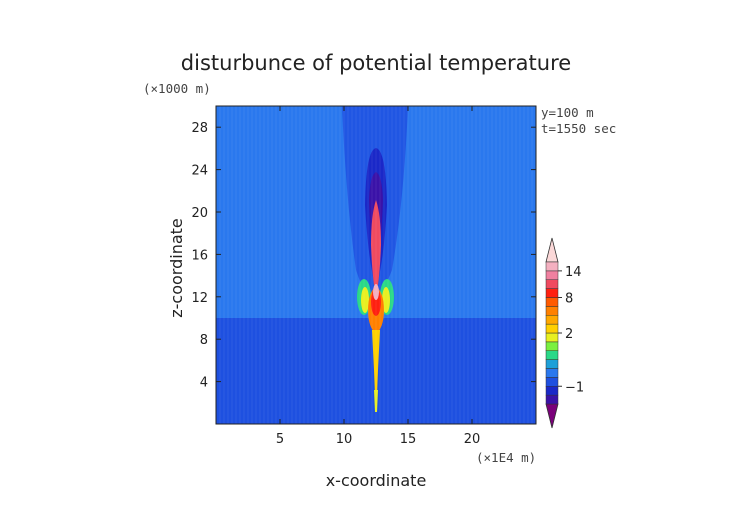 The height and width of the screenshot is (532, 752). Describe the element at coordinates (573, 272) in the screenshot. I see `colorbar-tick-label: 14` at that location.